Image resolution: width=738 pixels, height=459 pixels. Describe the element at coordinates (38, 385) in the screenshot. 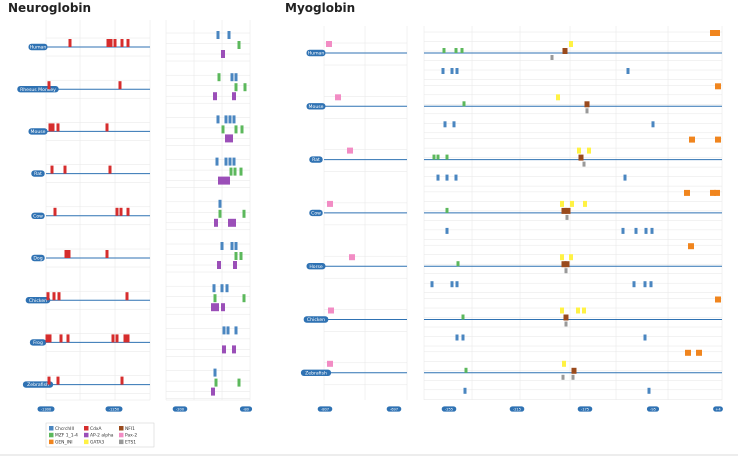

I see `species-label-zebrafish: Zebrafish` at that location.